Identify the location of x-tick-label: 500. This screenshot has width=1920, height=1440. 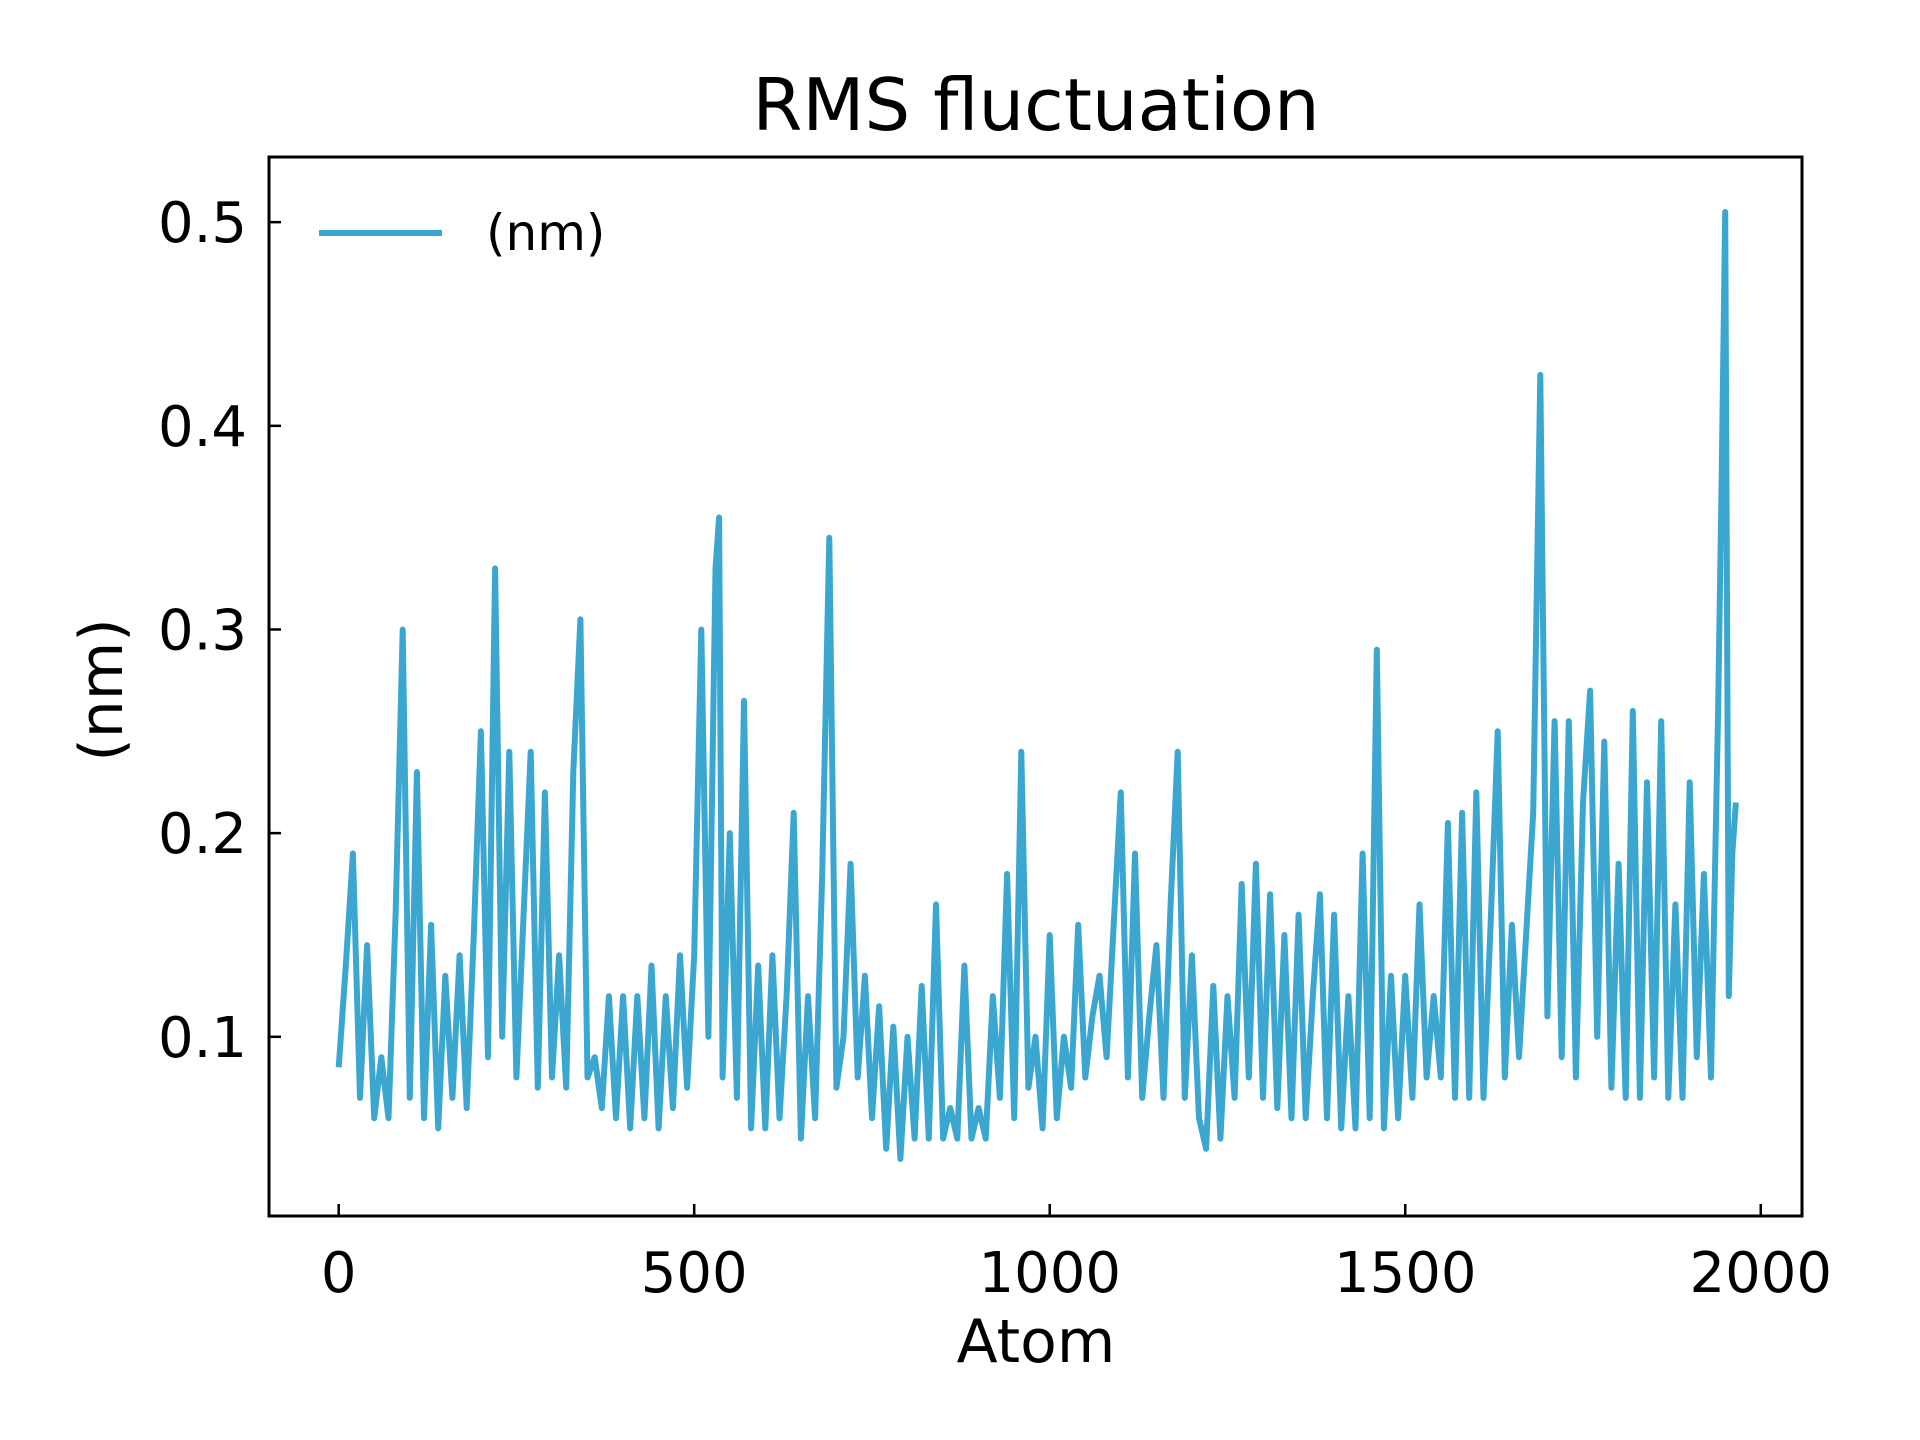
(694, 1273).